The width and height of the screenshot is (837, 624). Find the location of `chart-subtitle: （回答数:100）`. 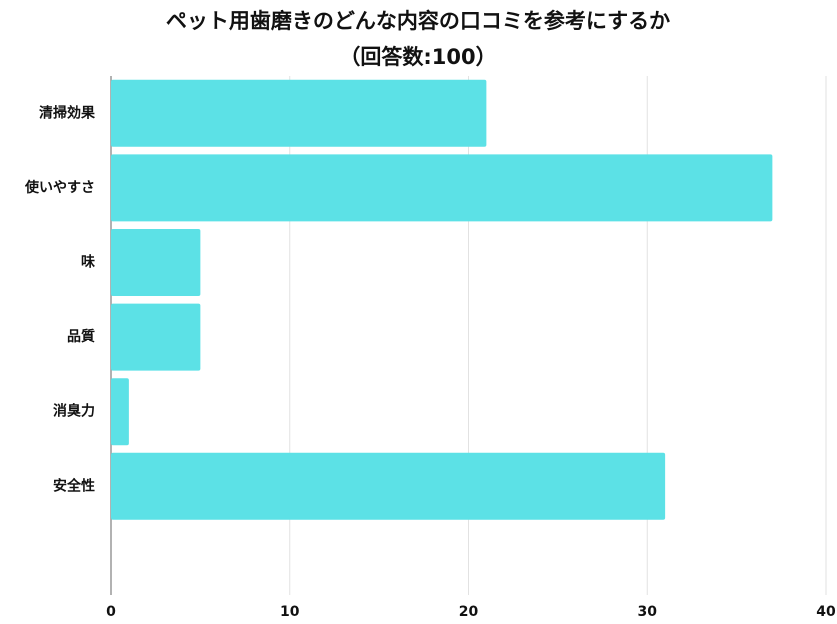

chart-subtitle: （回答数:100） is located at coordinates (417, 57).